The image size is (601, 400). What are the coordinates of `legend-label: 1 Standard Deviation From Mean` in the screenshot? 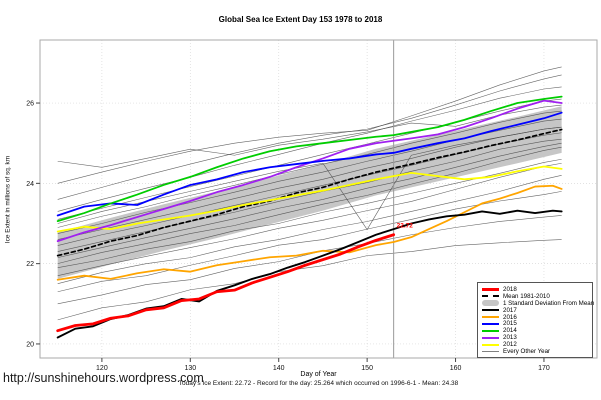 It's located at (549, 303).